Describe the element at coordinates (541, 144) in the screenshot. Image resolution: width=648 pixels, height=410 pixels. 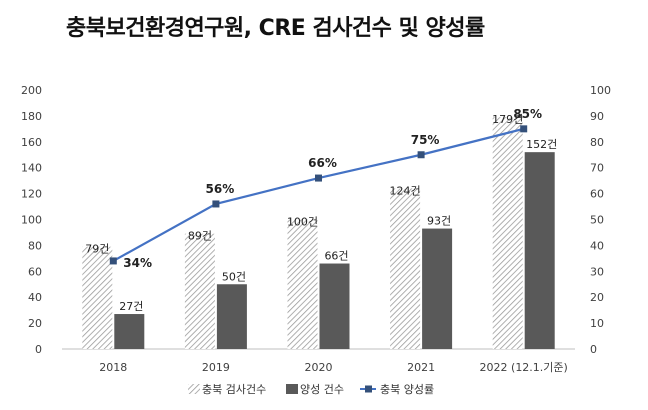
I see `bar-positives-label: 152건` at that location.